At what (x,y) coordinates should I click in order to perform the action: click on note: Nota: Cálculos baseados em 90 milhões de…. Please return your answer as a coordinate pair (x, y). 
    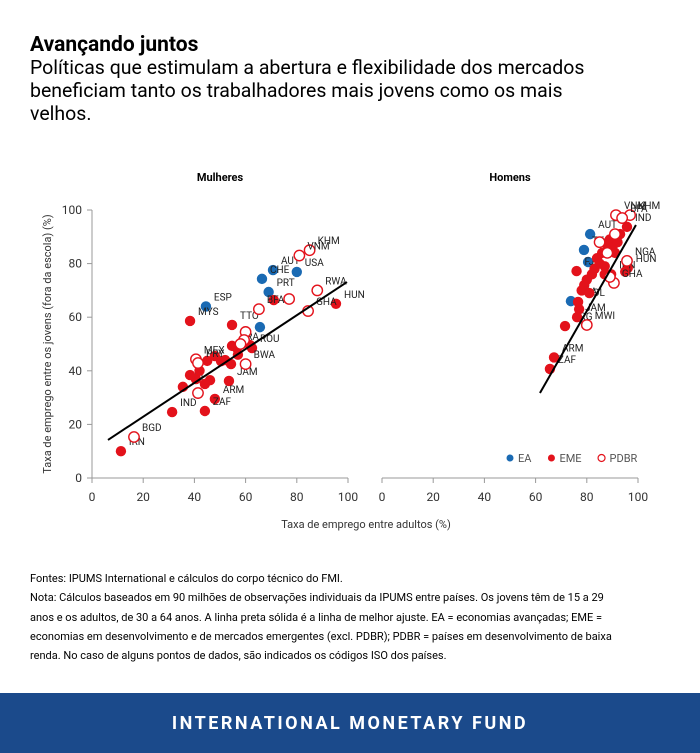
    Looking at the image, I should click on (317, 597).